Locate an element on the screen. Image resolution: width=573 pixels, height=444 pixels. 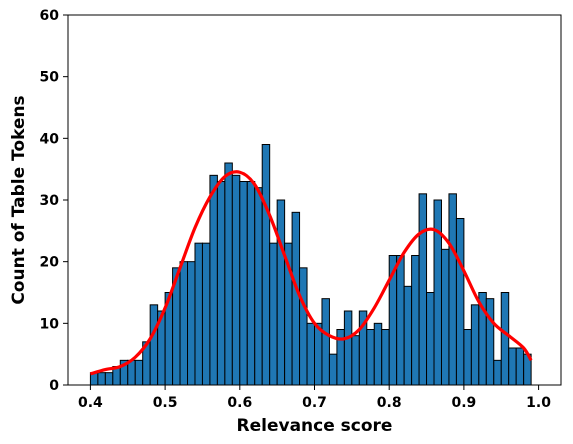
x-tick-label: 0.6 is located at coordinates (239, 403).